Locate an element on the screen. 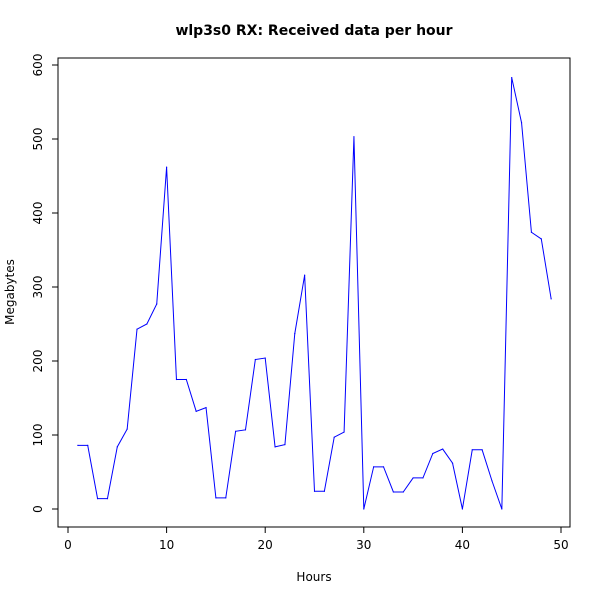  y-axis-label: Megabytes is located at coordinates (10, 292).